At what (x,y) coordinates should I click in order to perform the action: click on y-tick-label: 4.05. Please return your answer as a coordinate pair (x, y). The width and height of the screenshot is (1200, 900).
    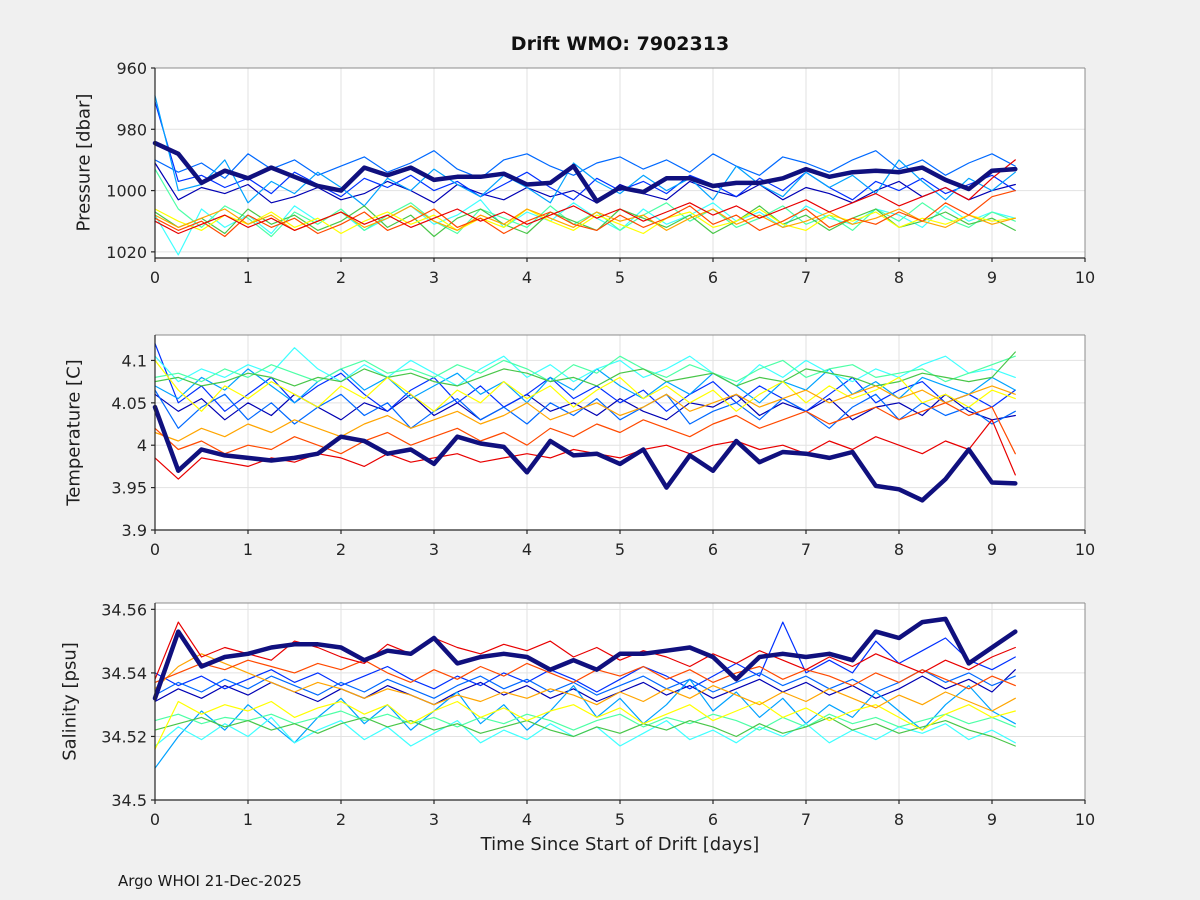
    Looking at the image, I should click on (129, 403).